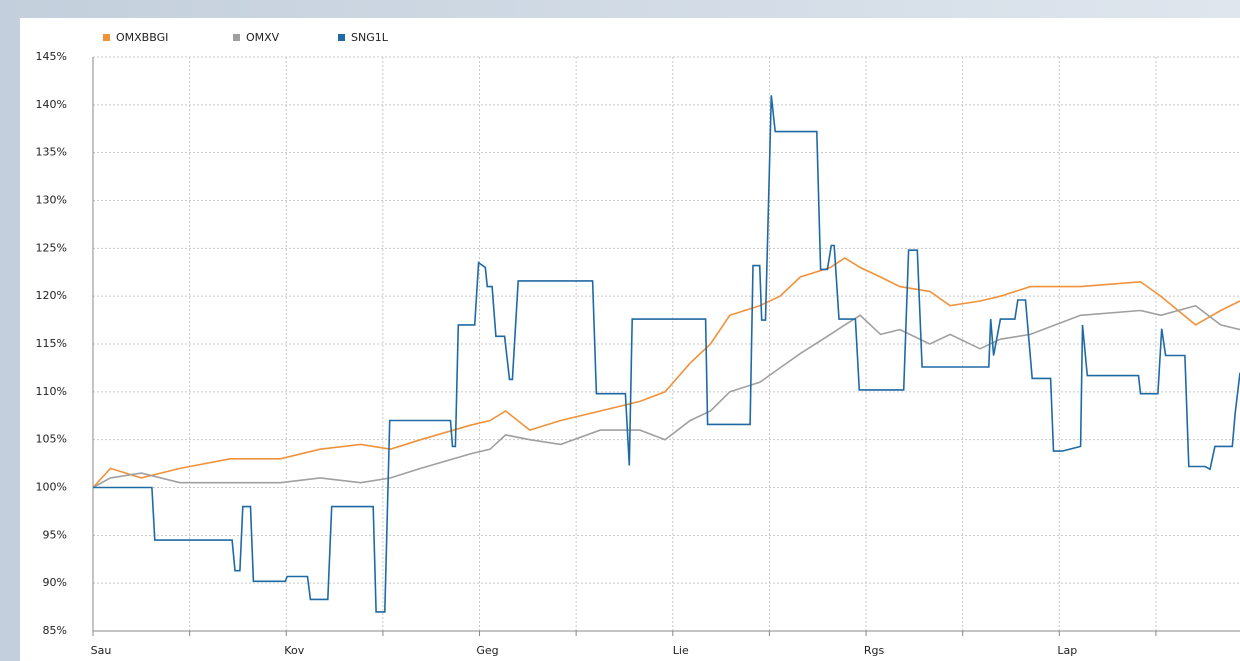 This screenshot has width=1240, height=661. What do you see at coordinates (55, 582) in the screenshot?
I see `y-tick-label: 90%` at bounding box center [55, 582].